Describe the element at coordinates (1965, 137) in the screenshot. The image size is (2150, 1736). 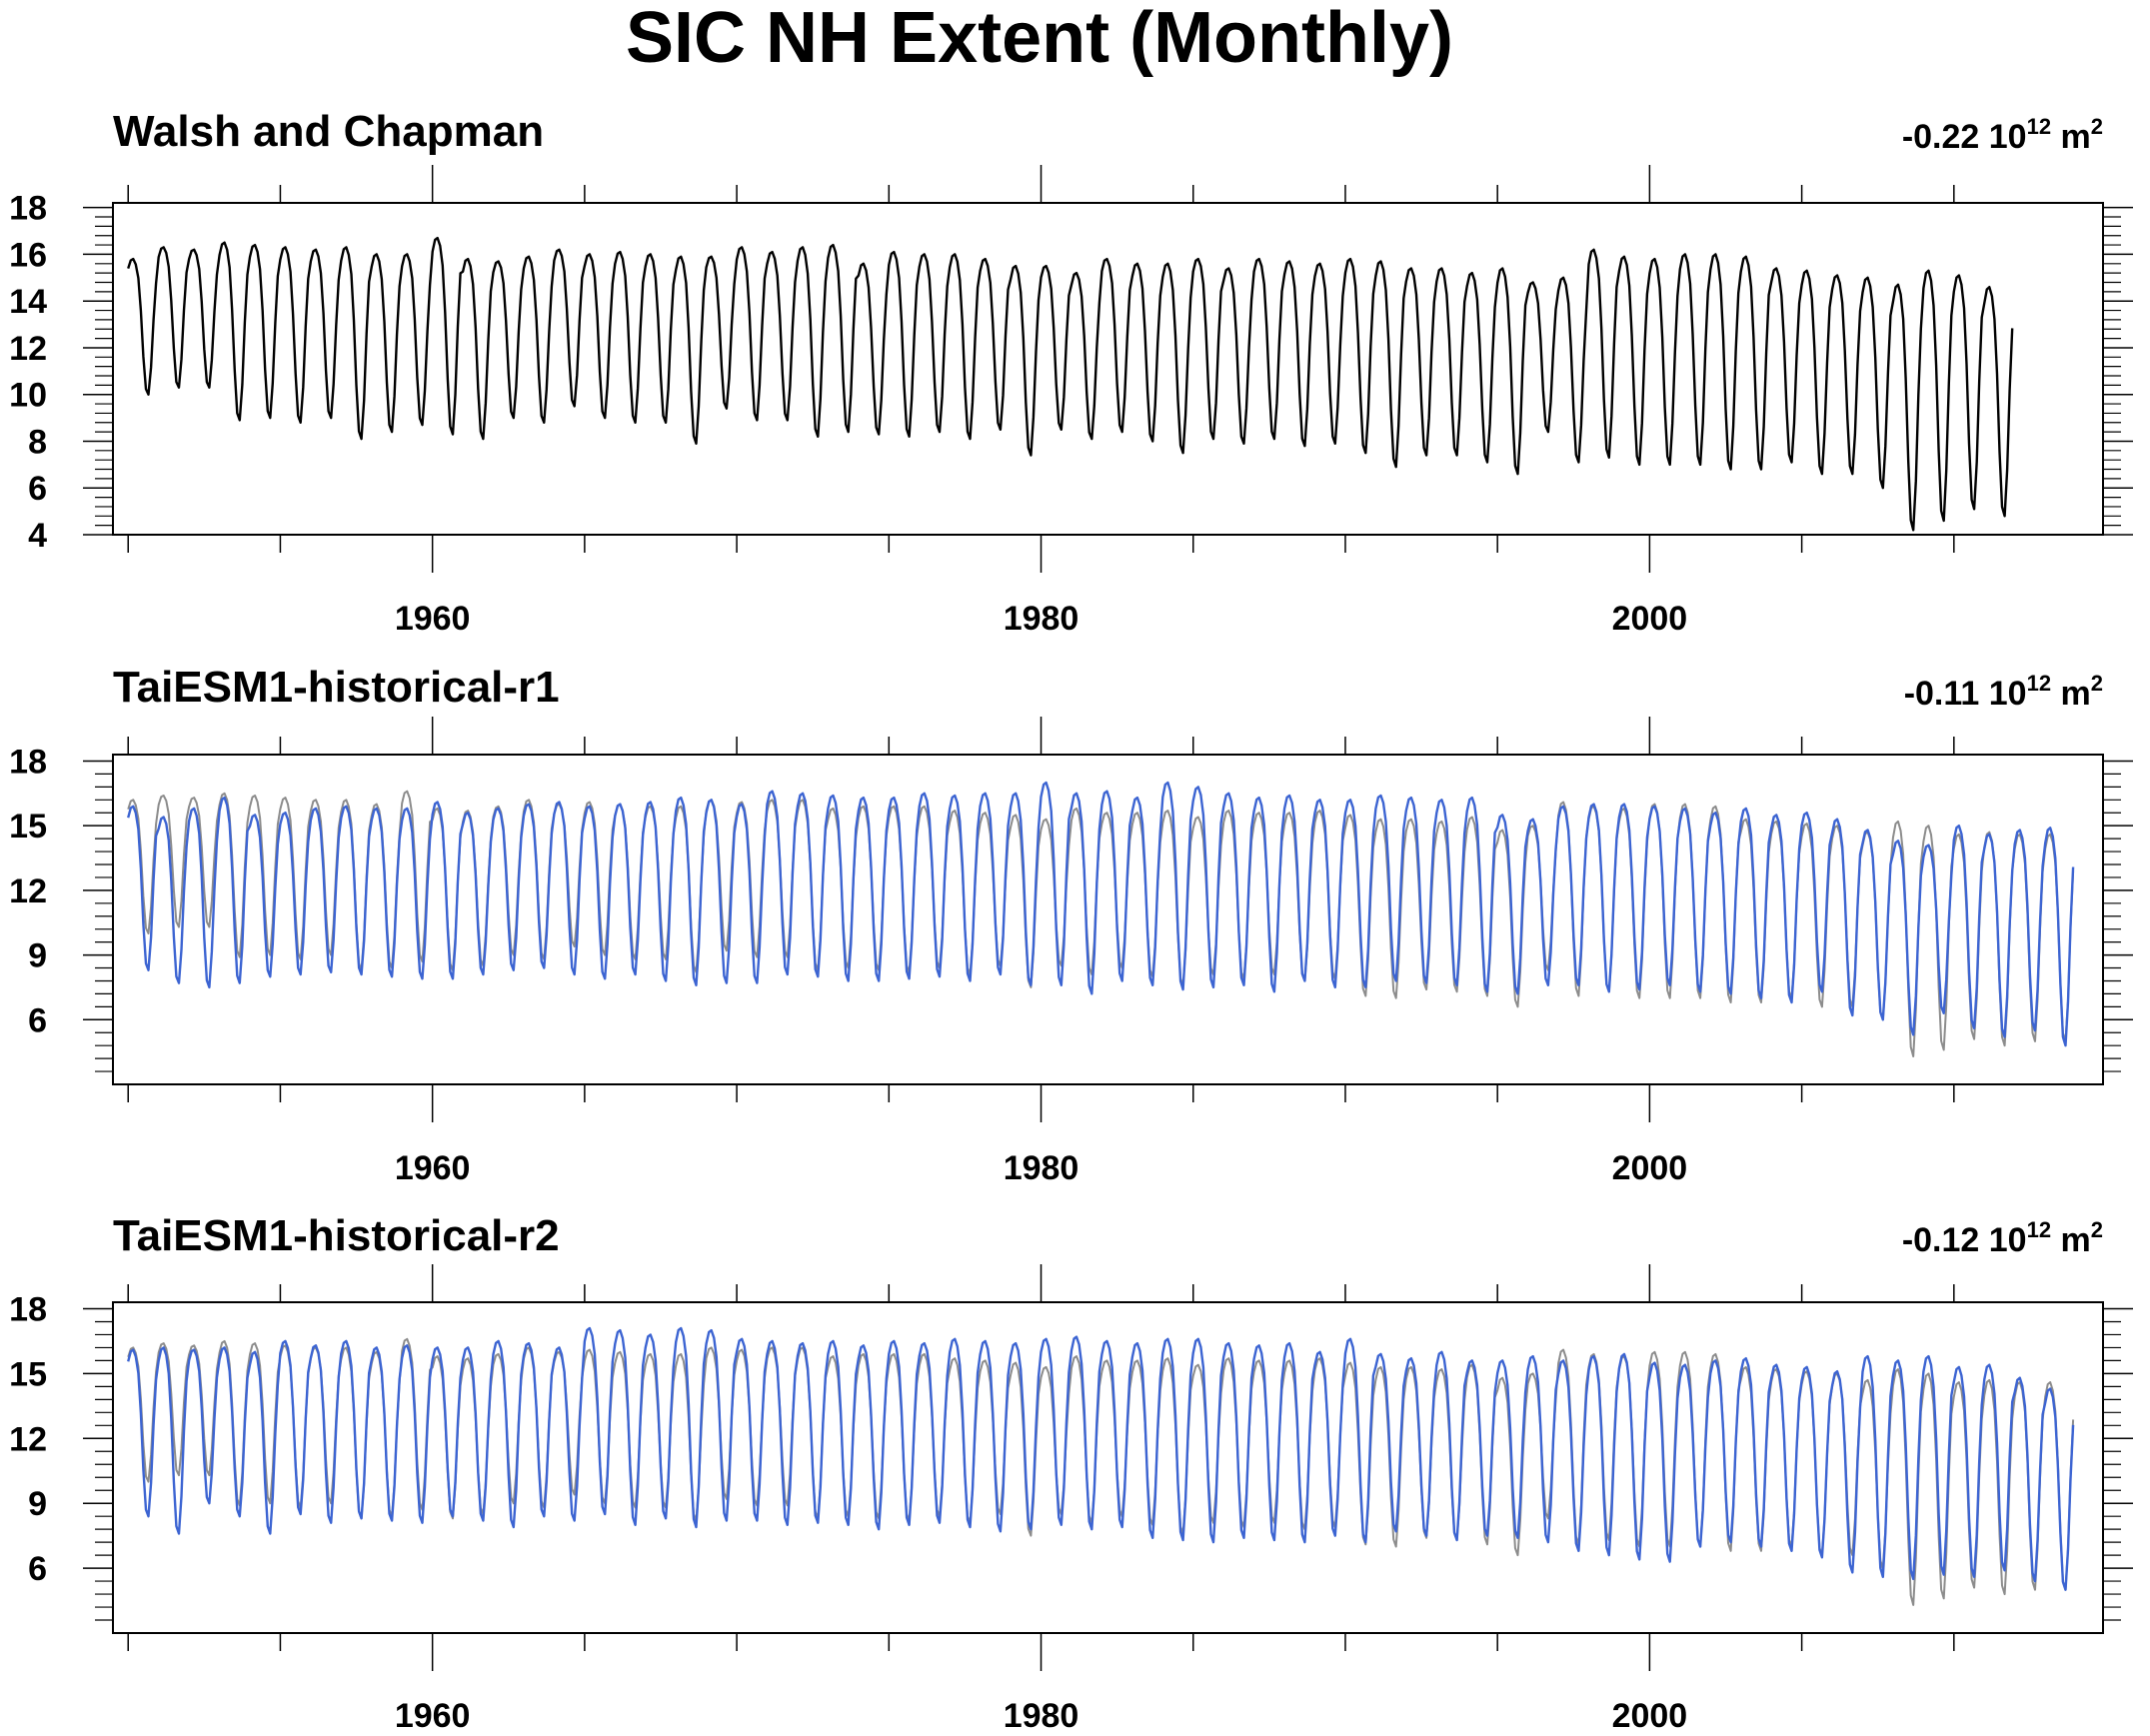
I see `trend-value: -0.22 10` at that location.